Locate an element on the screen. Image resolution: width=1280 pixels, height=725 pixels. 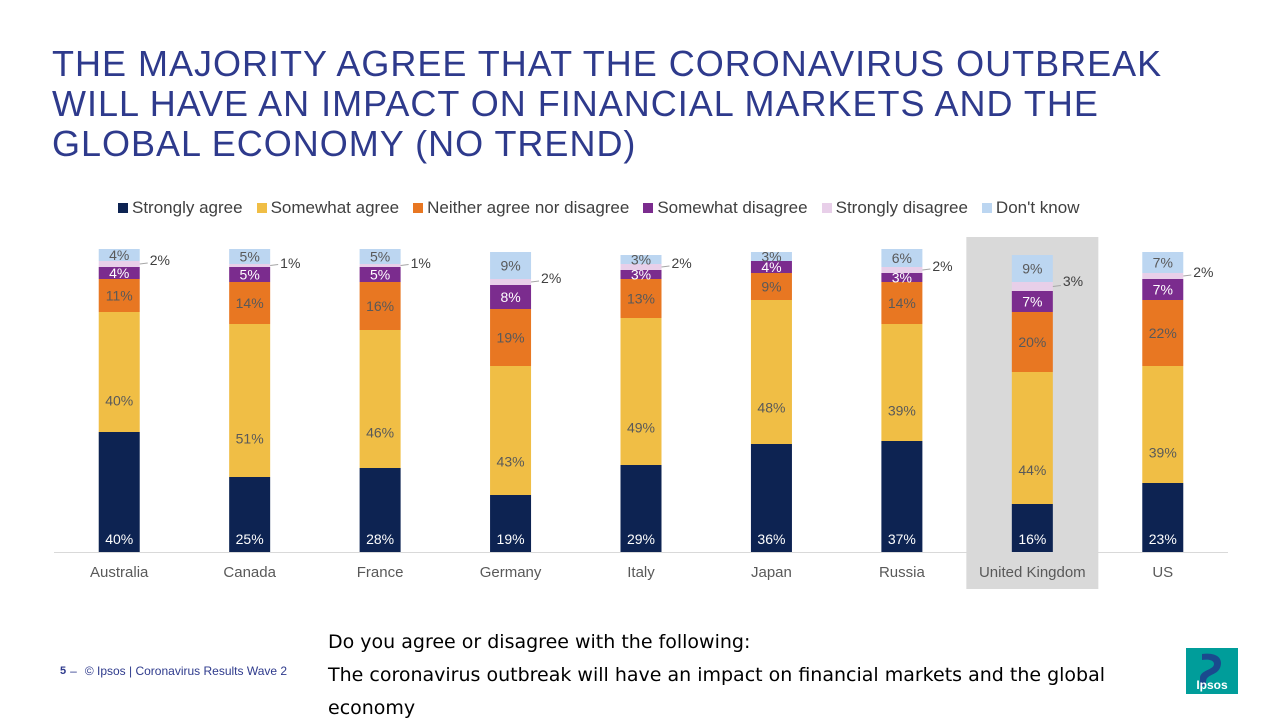
category-label: Australia is located at coordinates (119, 572).